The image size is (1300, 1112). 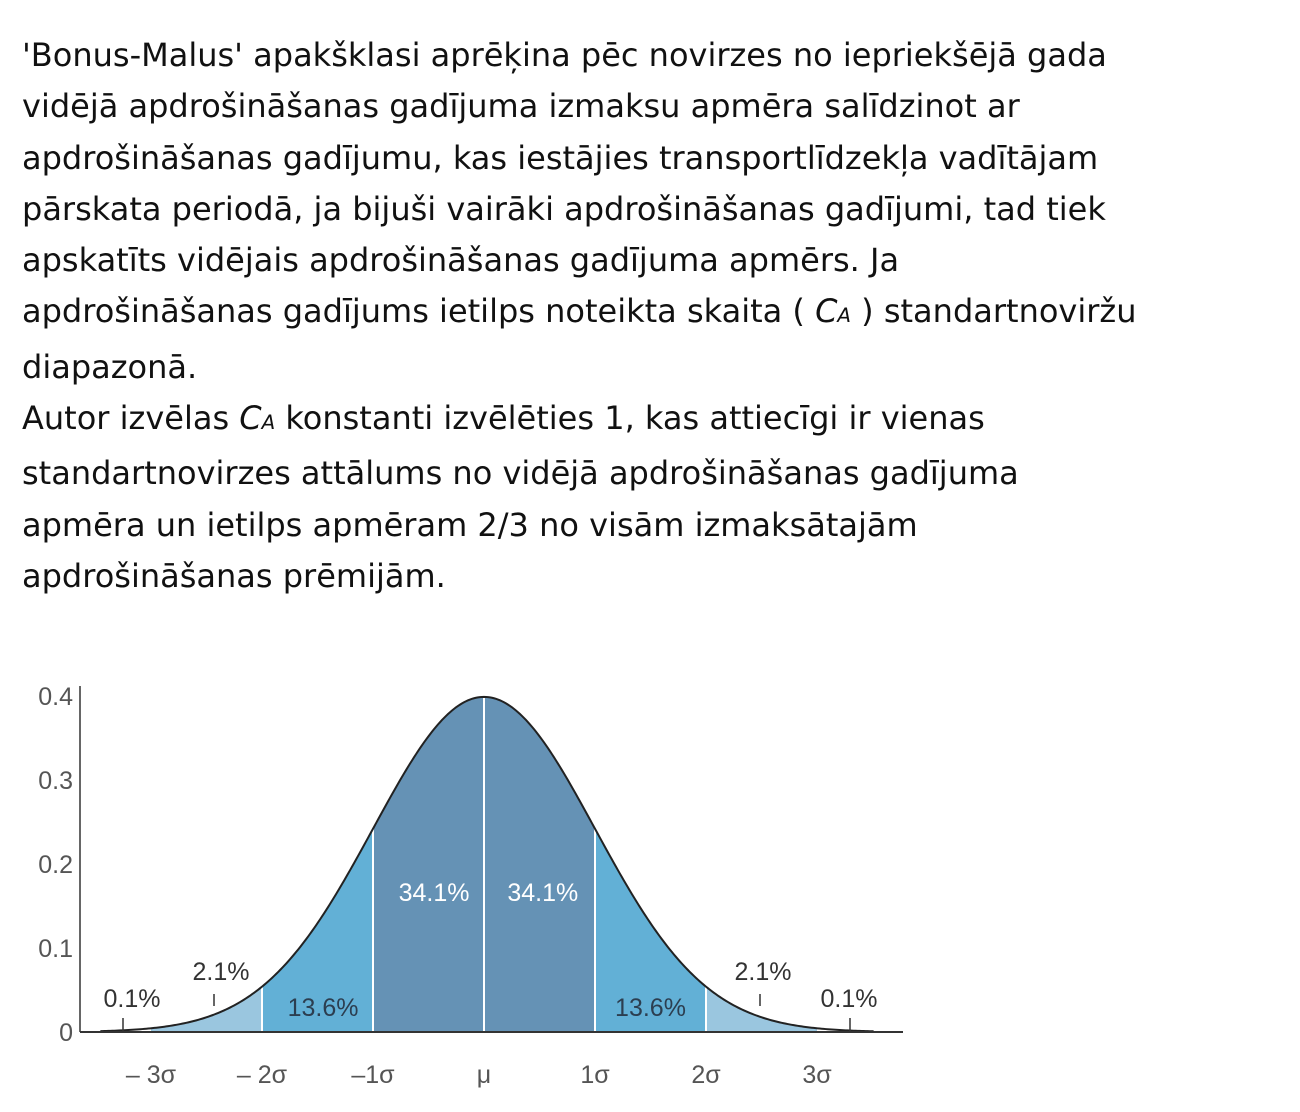 What do you see at coordinates (55, 865) in the screenshot?
I see `y-tick-label: 0.2` at bounding box center [55, 865].